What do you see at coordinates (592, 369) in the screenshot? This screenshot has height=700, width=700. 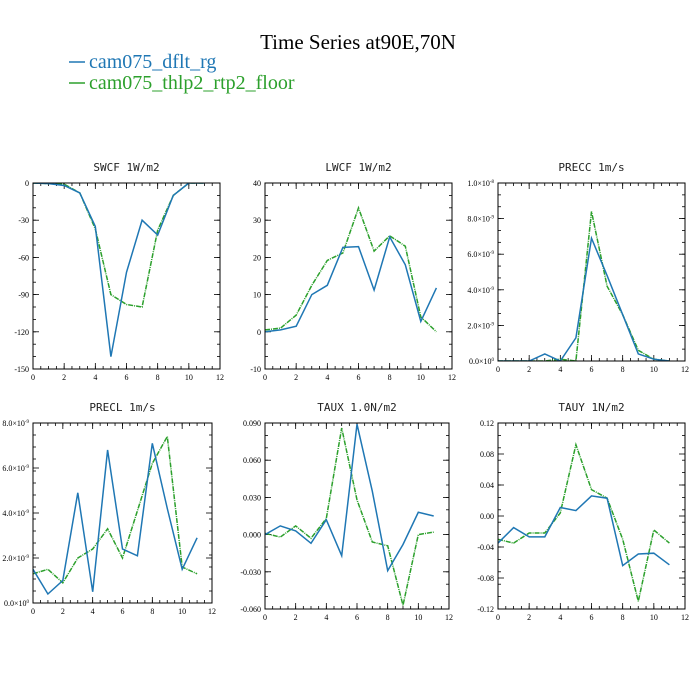 I see `precc-xtick-label: 6` at bounding box center [592, 369].